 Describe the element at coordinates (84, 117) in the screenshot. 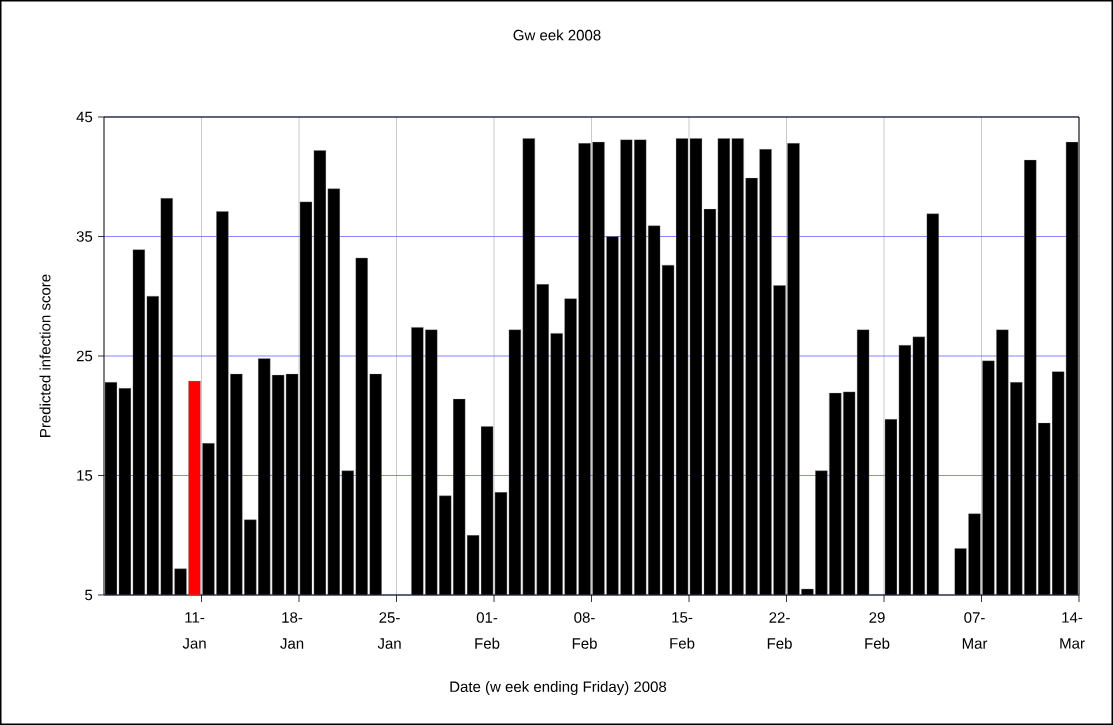

I see `y-tick-label: 45` at that location.